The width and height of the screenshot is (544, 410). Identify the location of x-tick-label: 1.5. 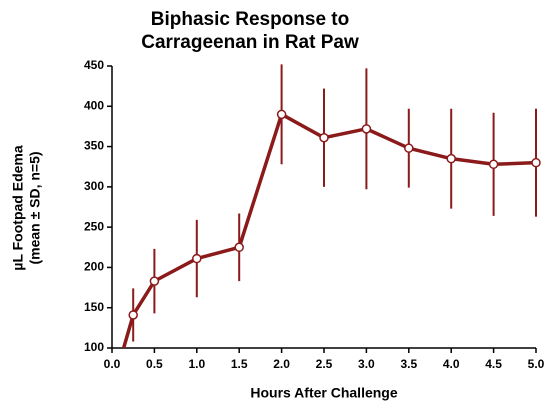
(239, 364).